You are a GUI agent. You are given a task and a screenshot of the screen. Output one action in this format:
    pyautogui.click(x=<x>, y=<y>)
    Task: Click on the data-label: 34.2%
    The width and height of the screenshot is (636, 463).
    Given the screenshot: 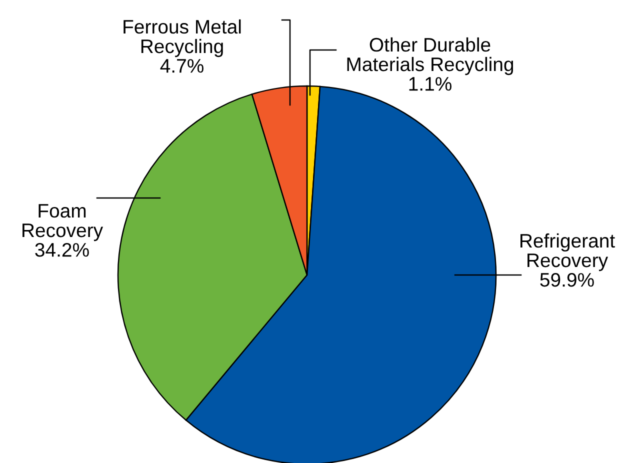 What is the action you would take?
    pyautogui.click(x=62, y=249)
    